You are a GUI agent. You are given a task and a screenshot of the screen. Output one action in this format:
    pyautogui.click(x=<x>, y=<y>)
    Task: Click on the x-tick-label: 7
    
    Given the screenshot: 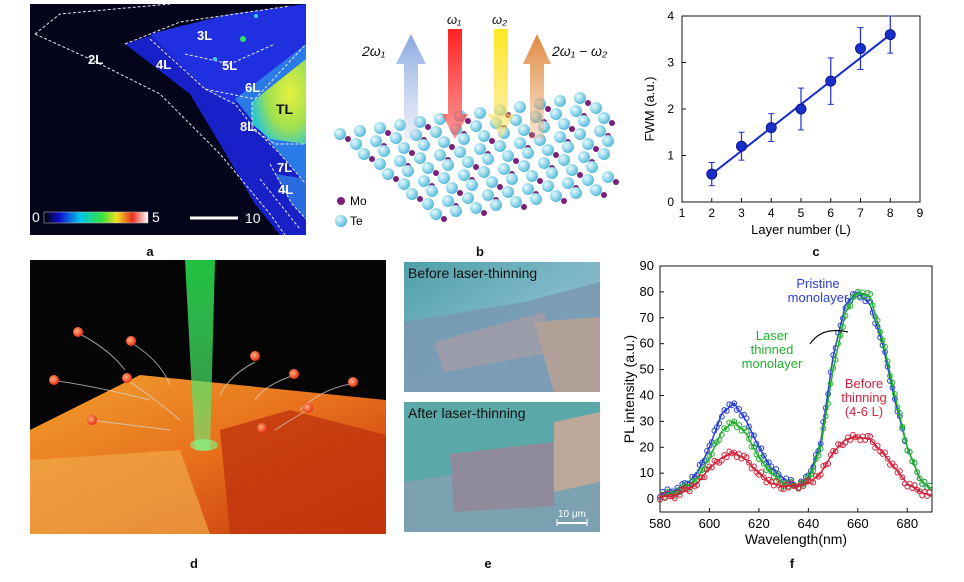 What is the action you would take?
    pyautogui.click(x=860, y=213)
    